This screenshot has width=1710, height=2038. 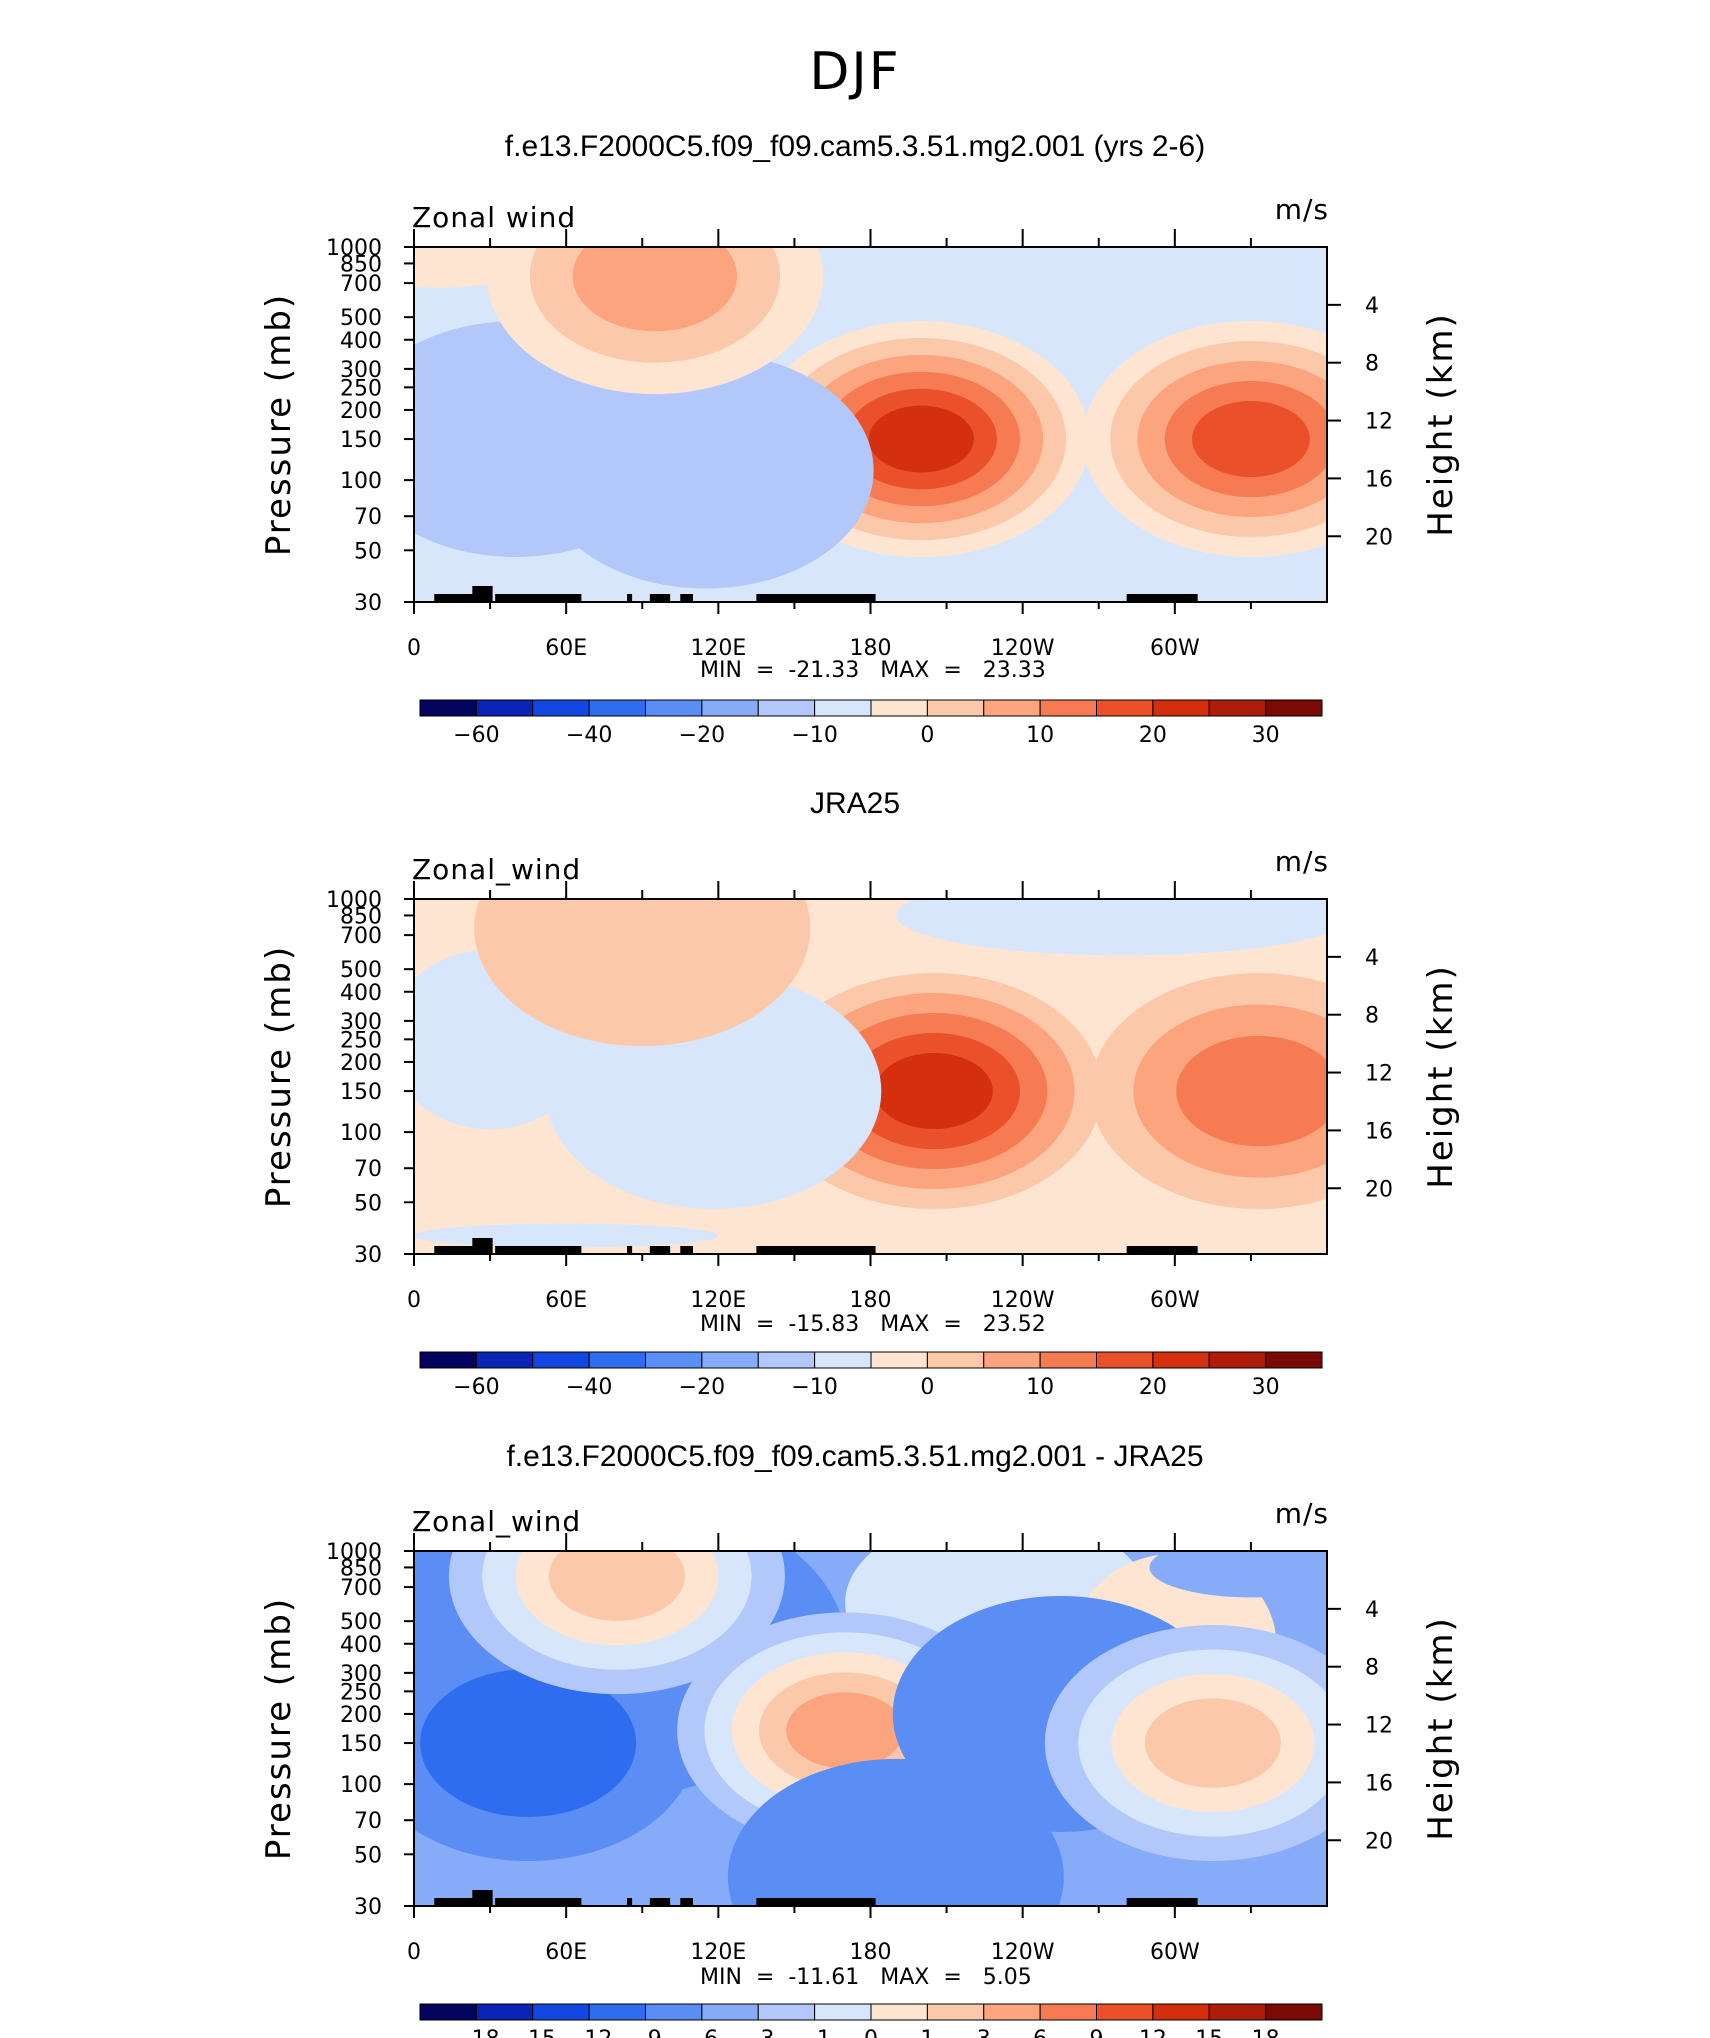 What do you see at coordinates (1153, 2032) in the screenshot?
I see `colorbar-label: 12` at bounding box center [1153, 2032].